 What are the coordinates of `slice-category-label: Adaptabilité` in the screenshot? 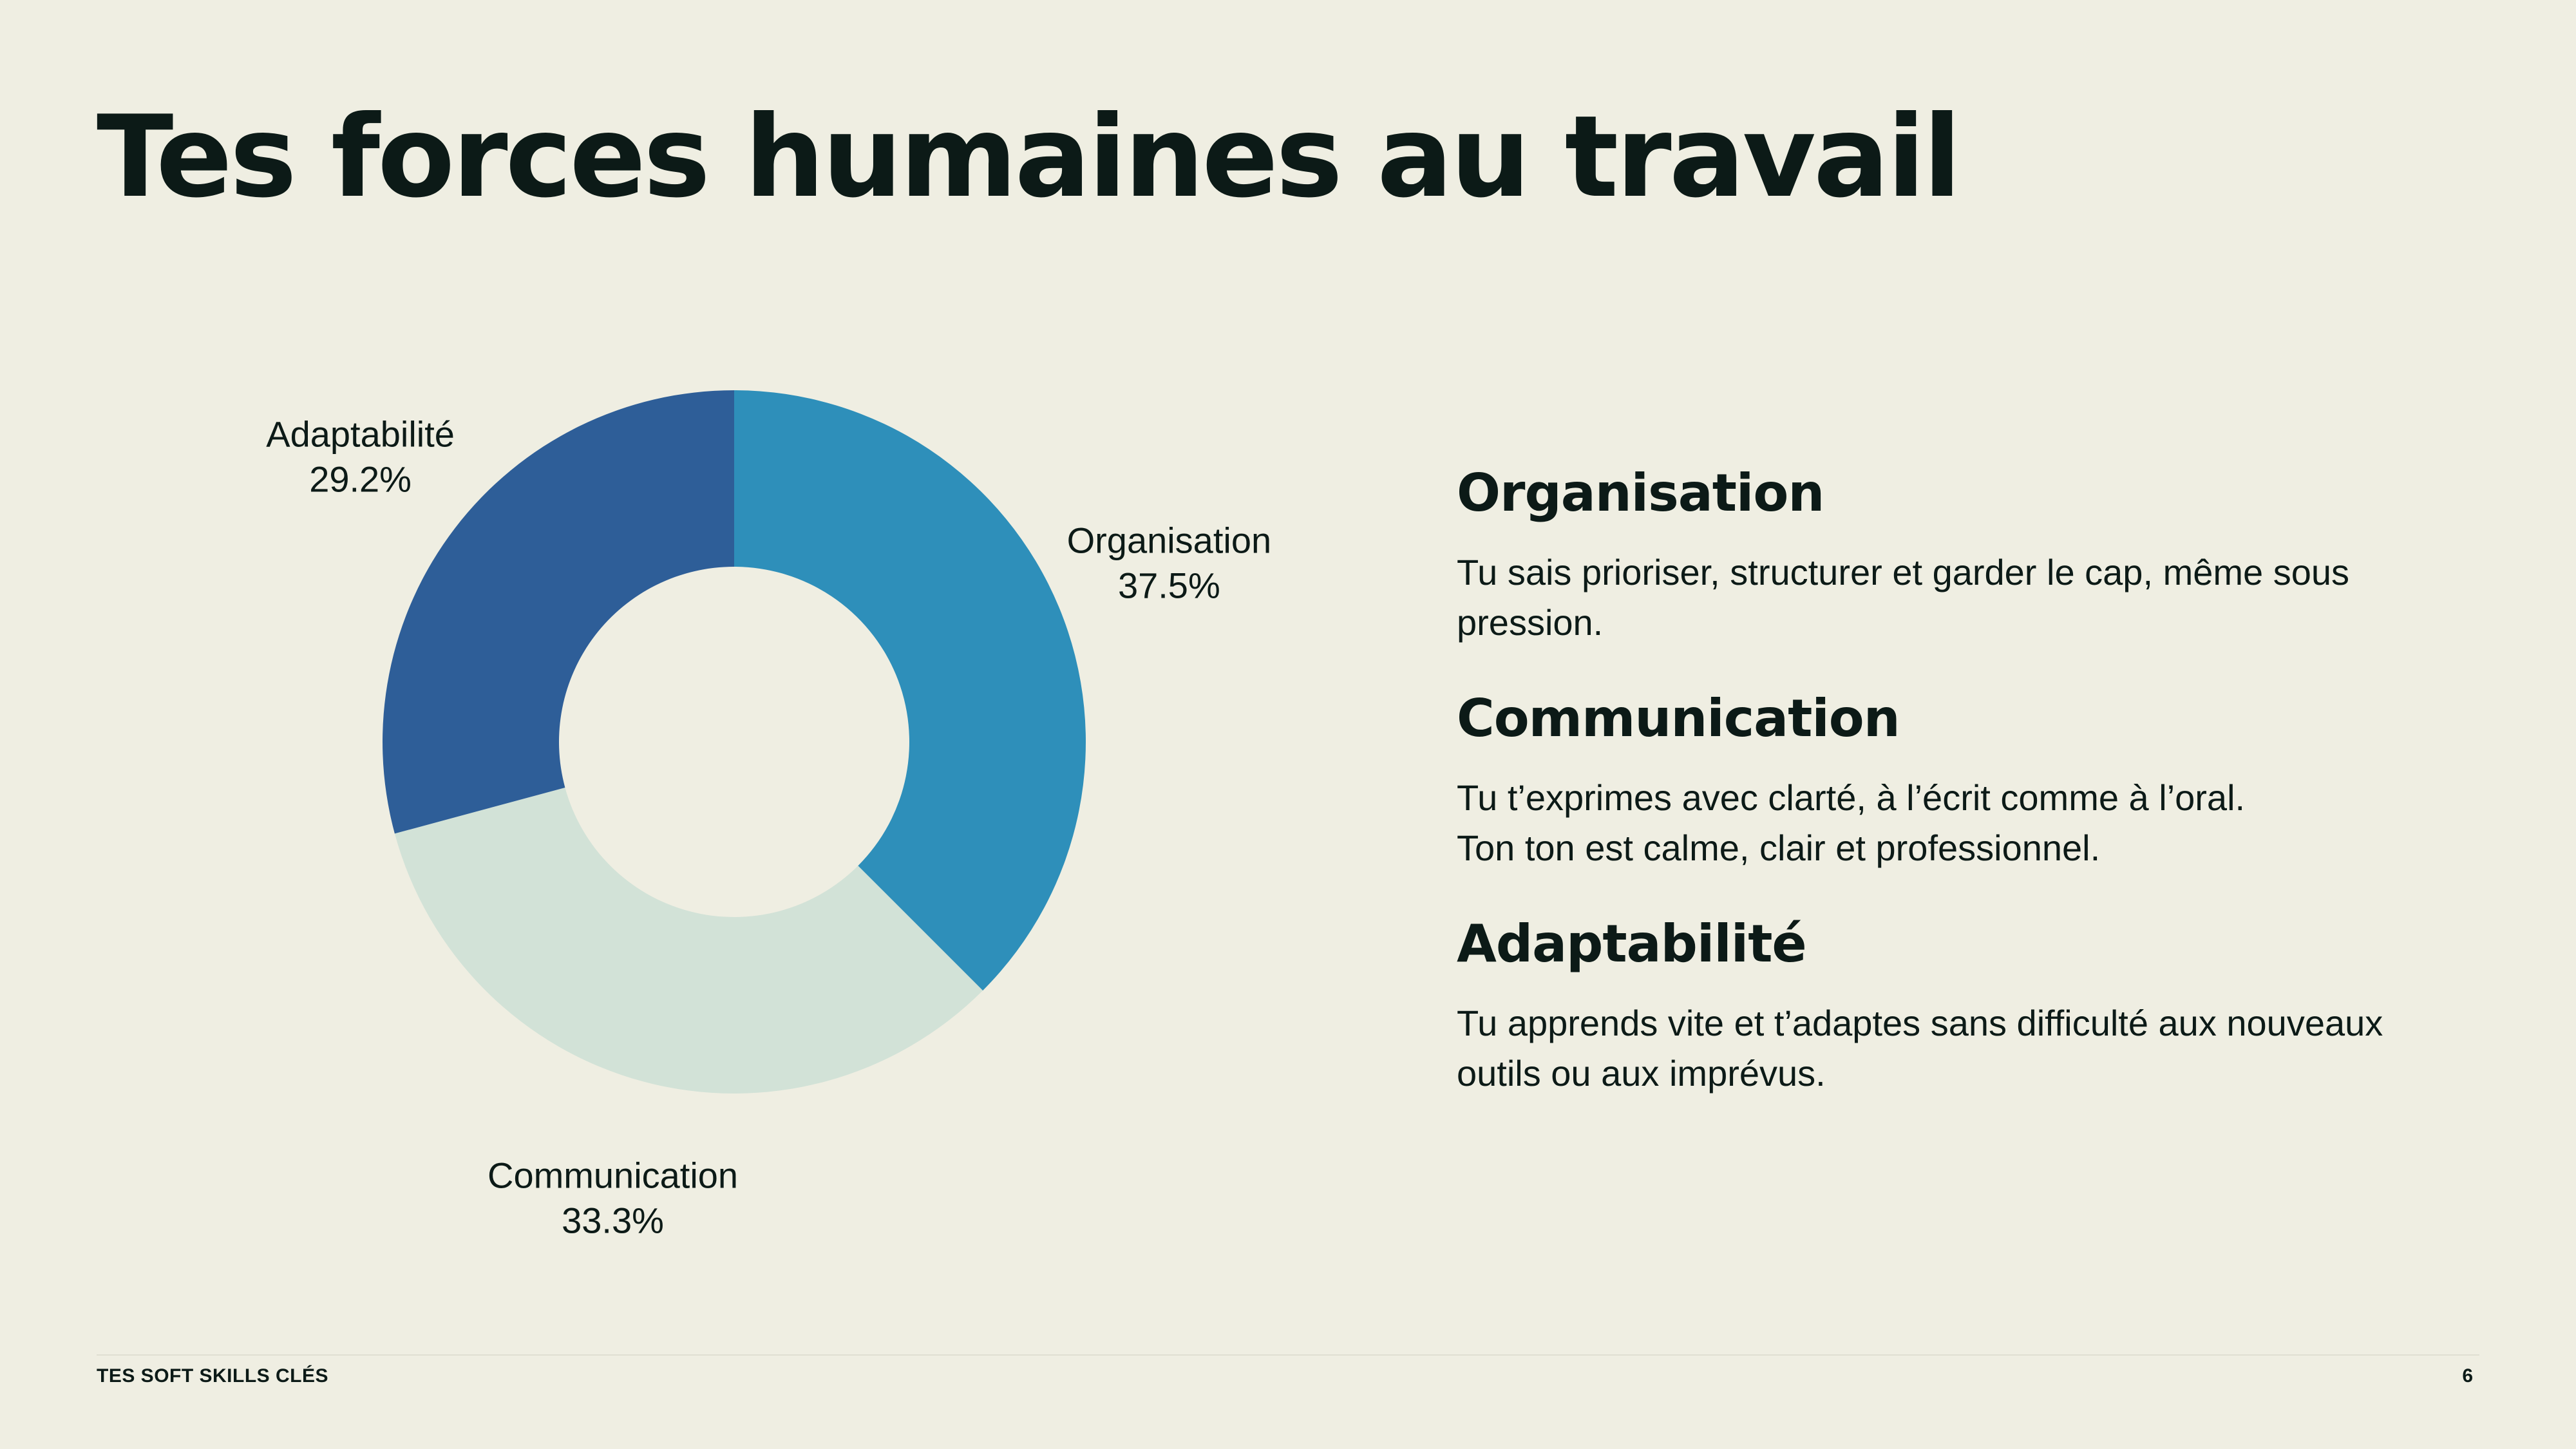 It's located at (361, 434).